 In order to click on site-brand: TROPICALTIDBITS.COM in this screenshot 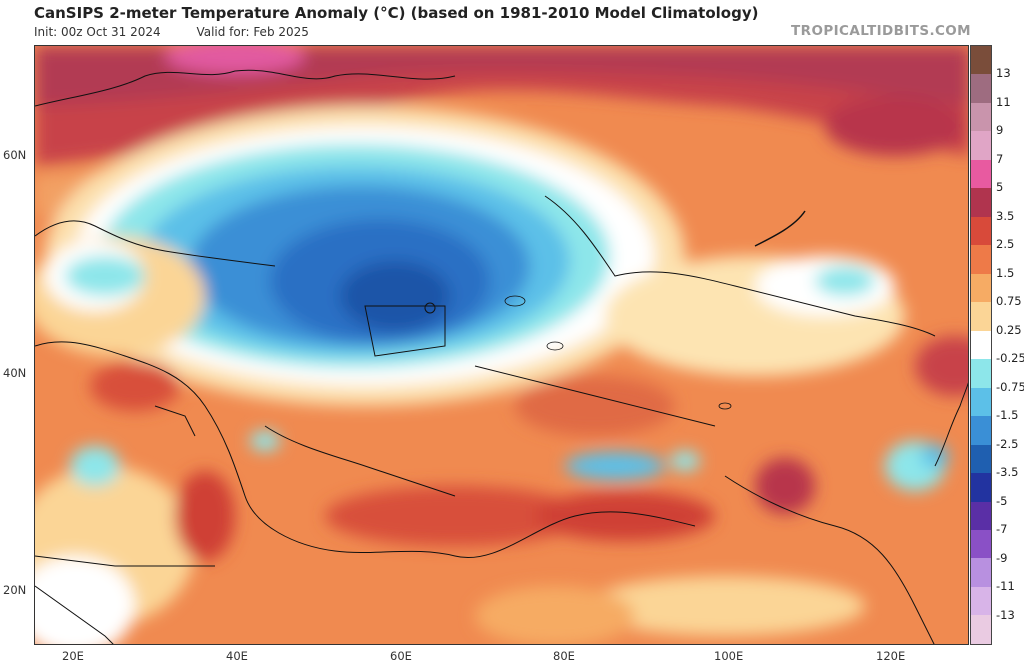, I will do `click(881, 31)`.